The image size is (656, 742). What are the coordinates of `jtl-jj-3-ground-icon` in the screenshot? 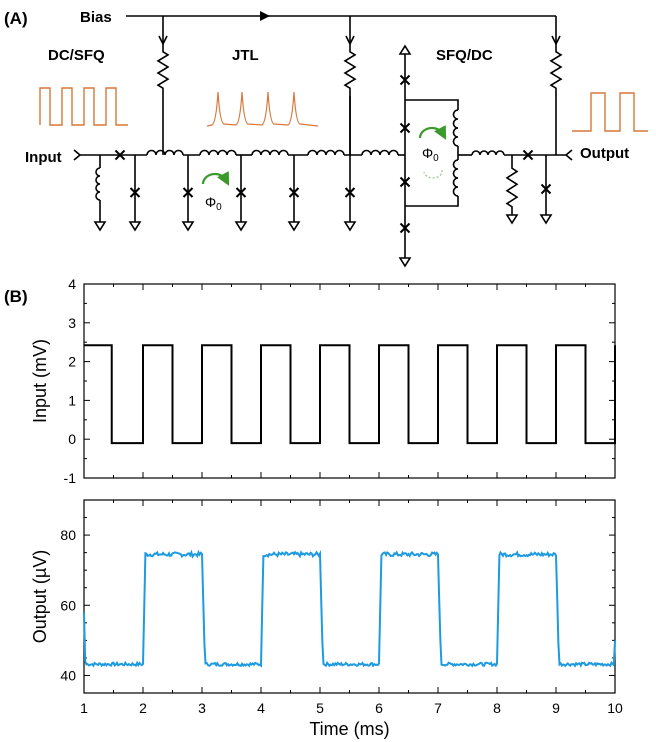 It's located at (294, 226).